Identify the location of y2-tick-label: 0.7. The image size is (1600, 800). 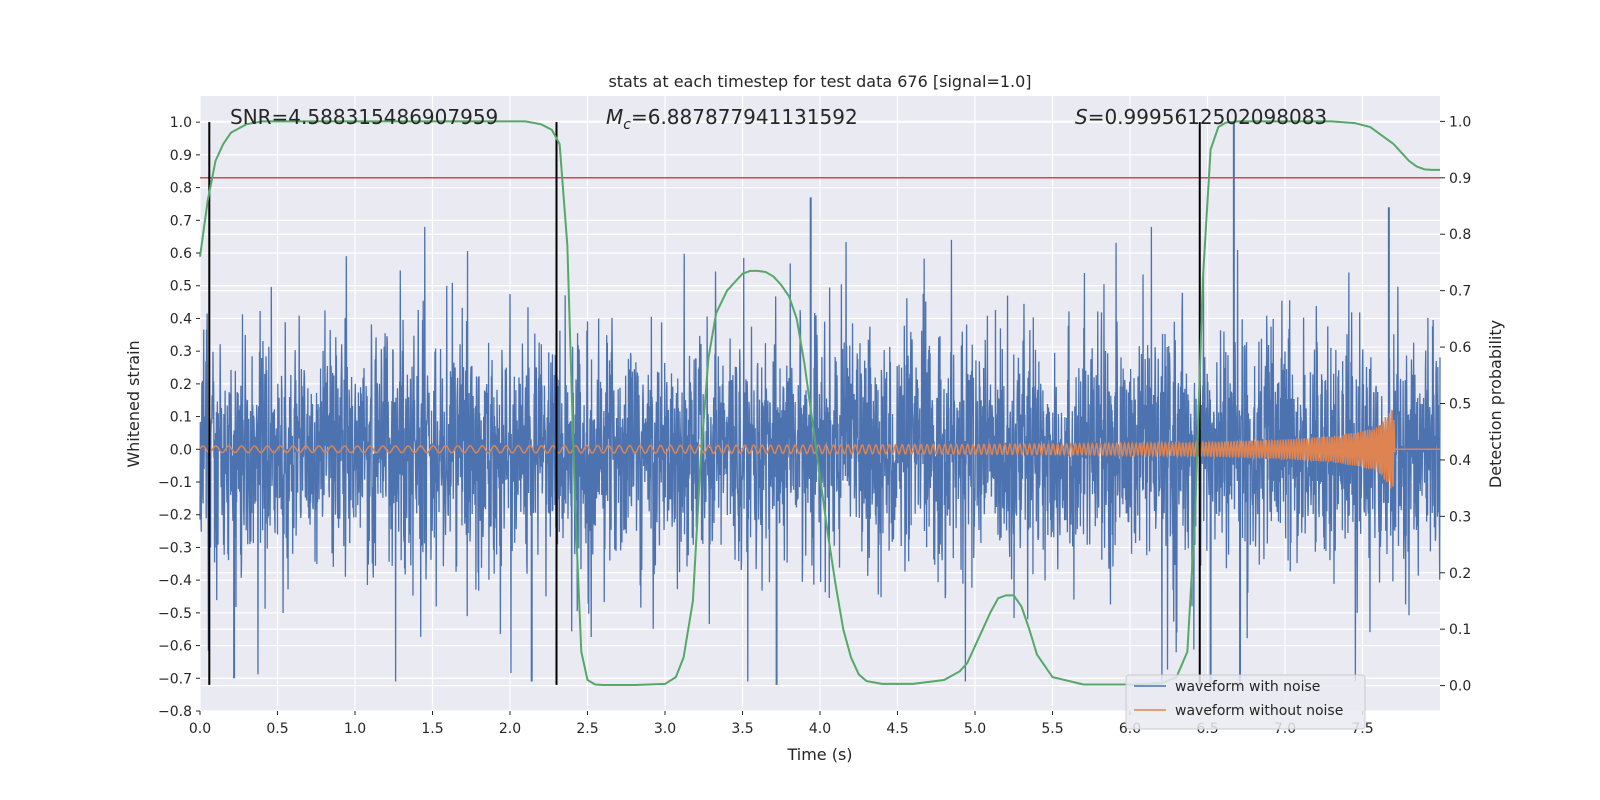
(1460, 292).